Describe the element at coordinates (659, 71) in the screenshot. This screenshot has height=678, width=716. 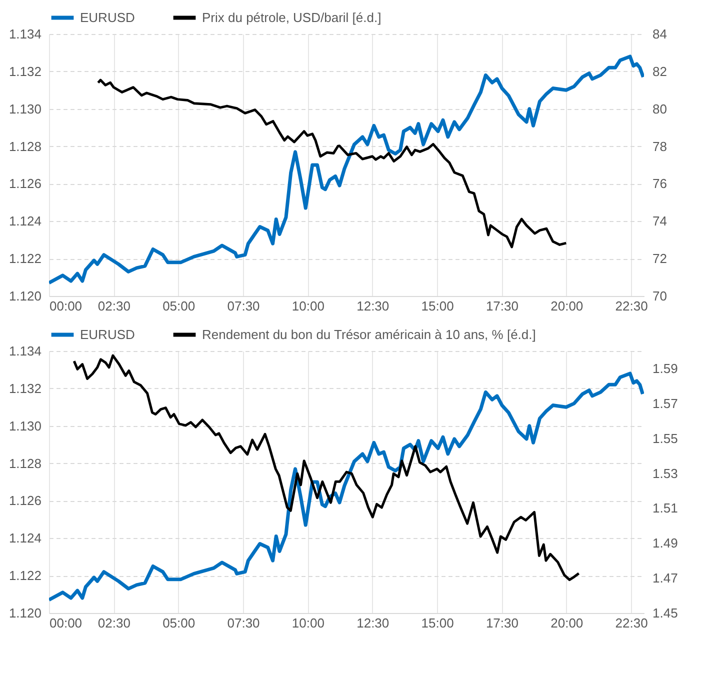
I see `y2-tick-label: 82` at that location.